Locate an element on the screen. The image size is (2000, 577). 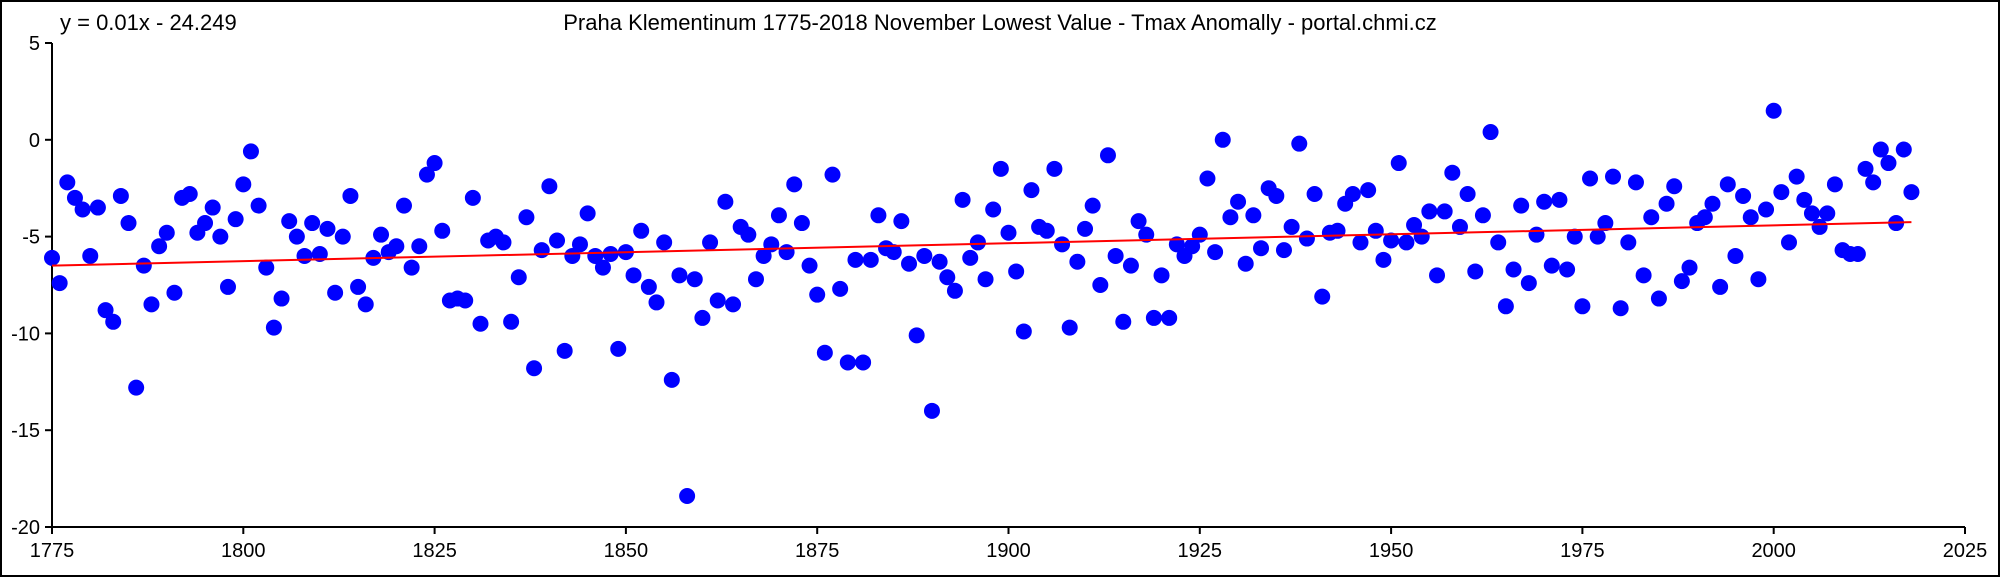
x-tick-label: 1950 is located at coordinates (1391, 551).